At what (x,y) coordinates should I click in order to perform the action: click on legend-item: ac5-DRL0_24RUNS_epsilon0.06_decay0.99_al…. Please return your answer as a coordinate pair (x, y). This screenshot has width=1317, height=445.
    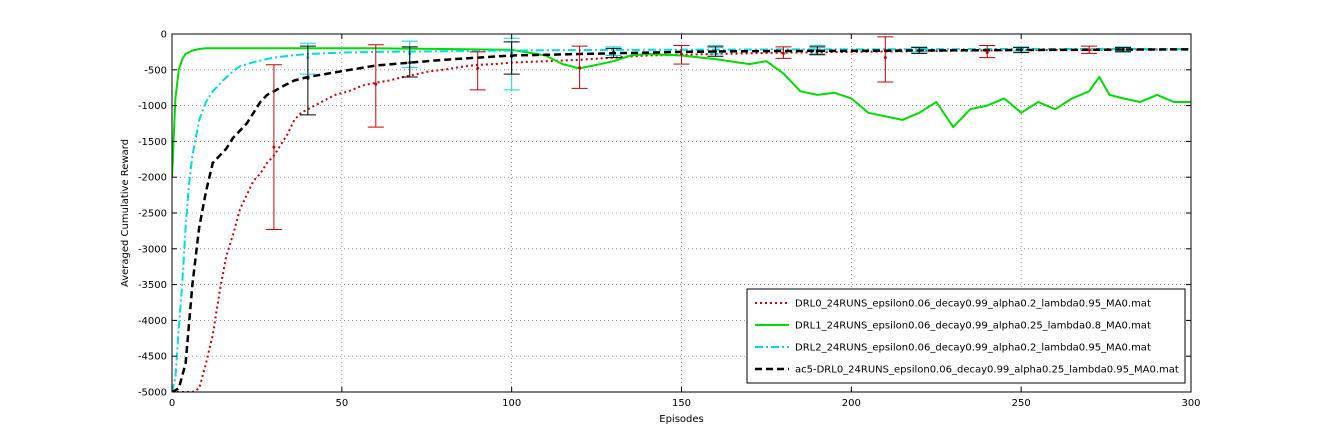
    Looking at the image, I should click on (967, 370).